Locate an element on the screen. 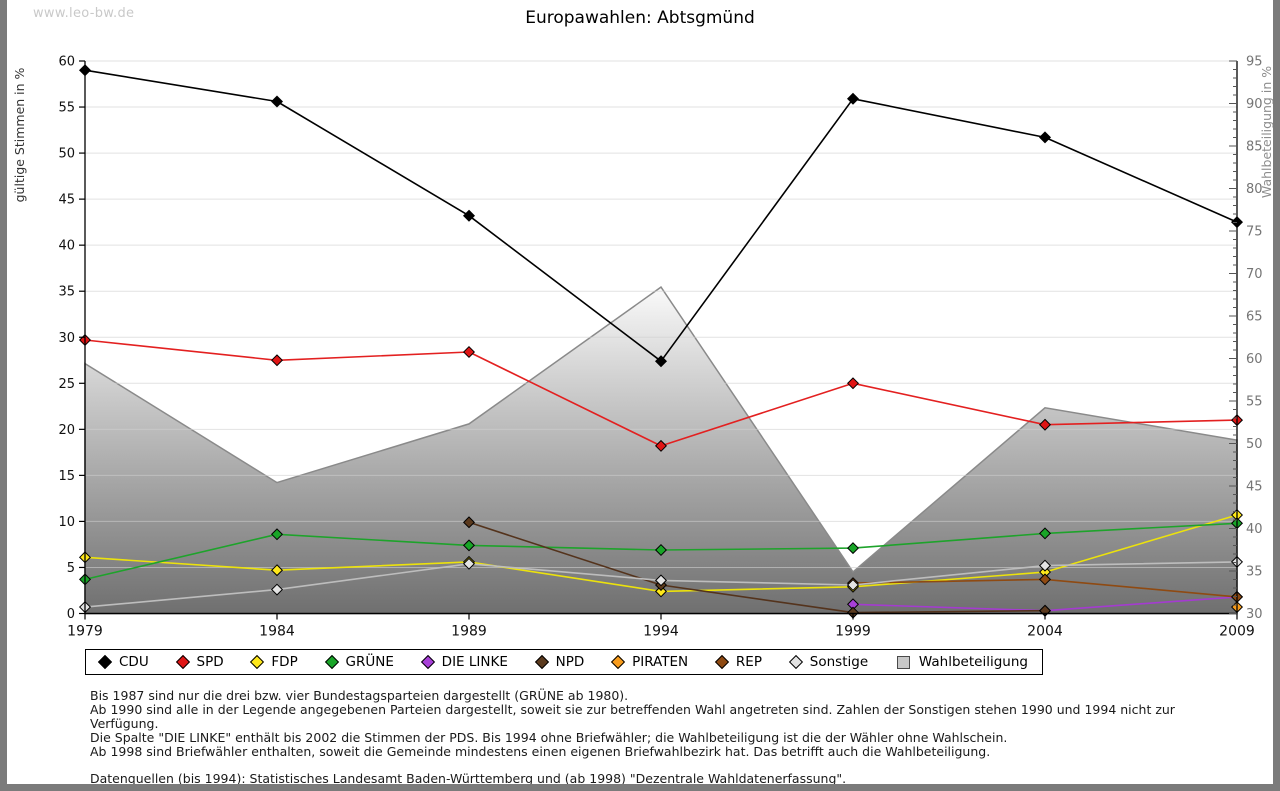 This screenshot has height=791, width=1280. wahlbeteiligung-square-icon is located at coordinates (903, 662).